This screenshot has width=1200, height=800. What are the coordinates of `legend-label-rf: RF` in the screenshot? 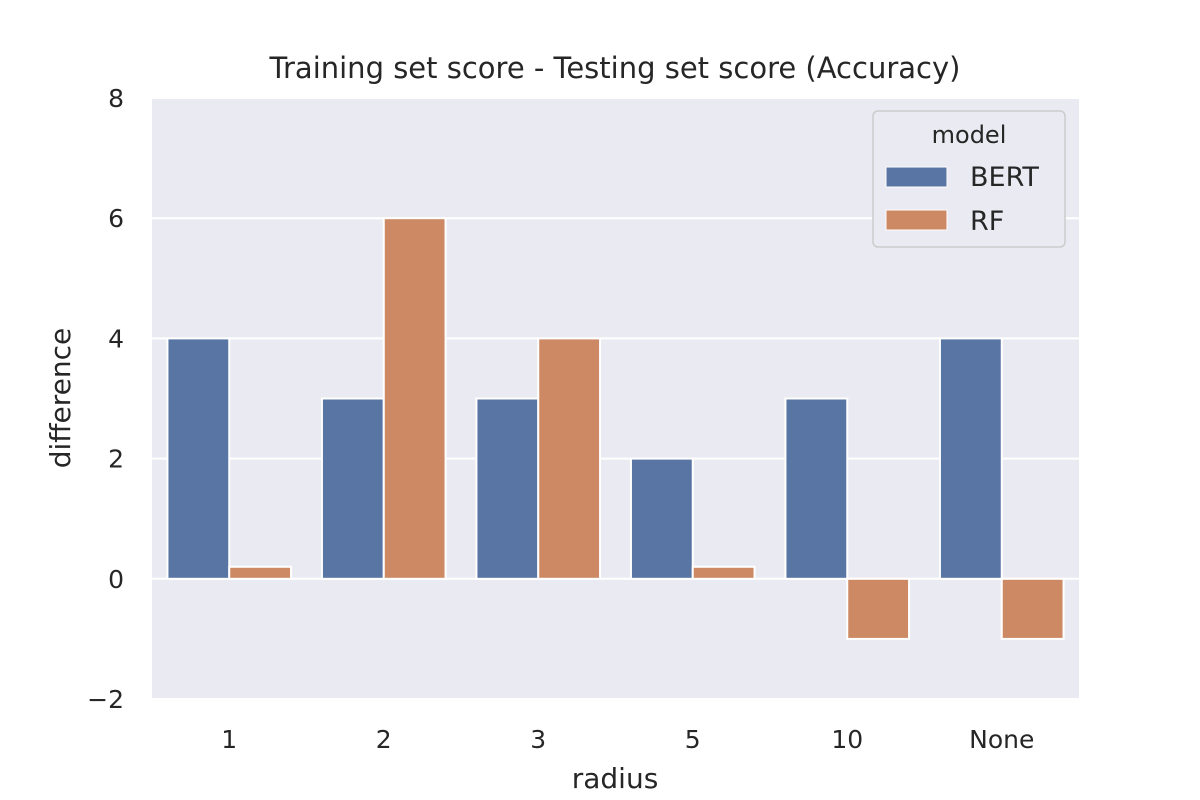 It's located at (987, 221).